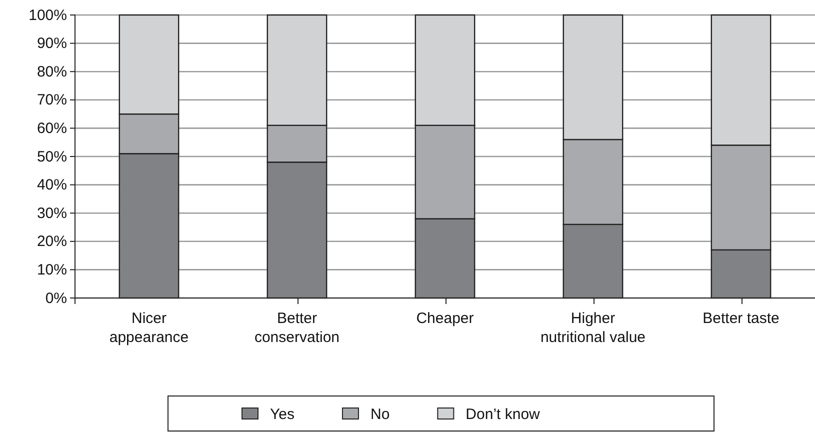 This screenshot has width=815, height=432. Describe the element at coordinates (282, 414) in the screenshot. I see `legend-label: Yes` at that location.